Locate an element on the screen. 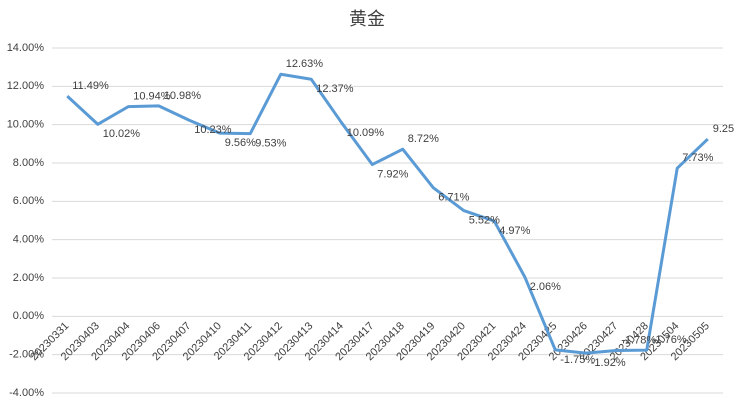  data-label: -1.76% is located at coordinates (669, 340).